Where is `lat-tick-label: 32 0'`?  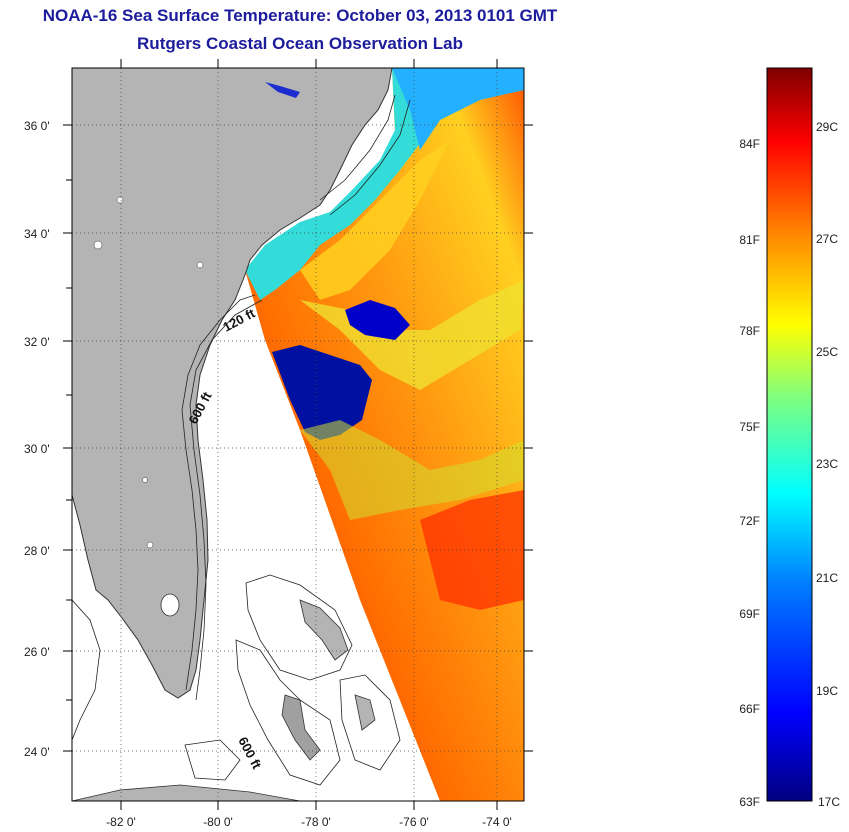 lat-tick-label: 32 0' is located at coordinates (37, 342).